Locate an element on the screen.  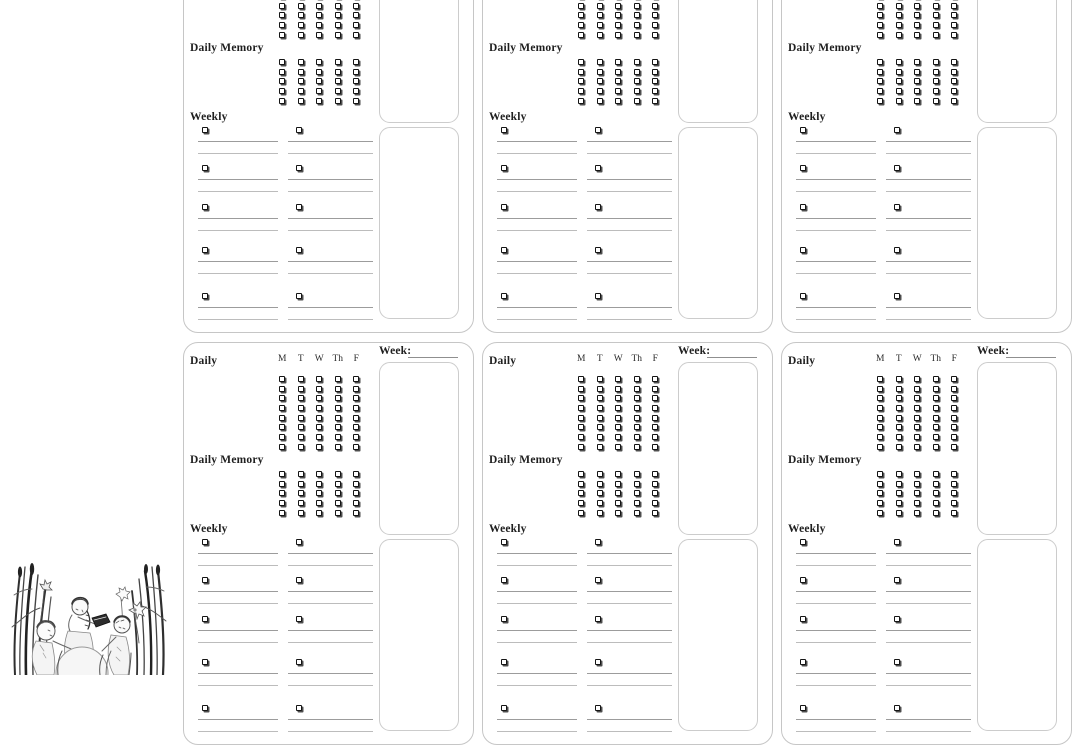
notes-box-bottom is located at coordinates (419, 635).